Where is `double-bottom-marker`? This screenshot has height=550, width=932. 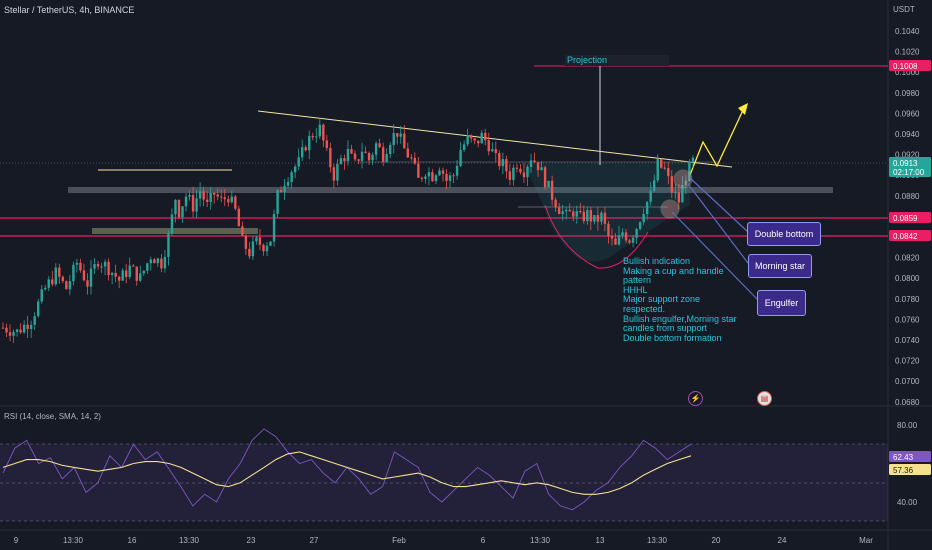 double-bottom-marker is located at coordinates (683, 179).